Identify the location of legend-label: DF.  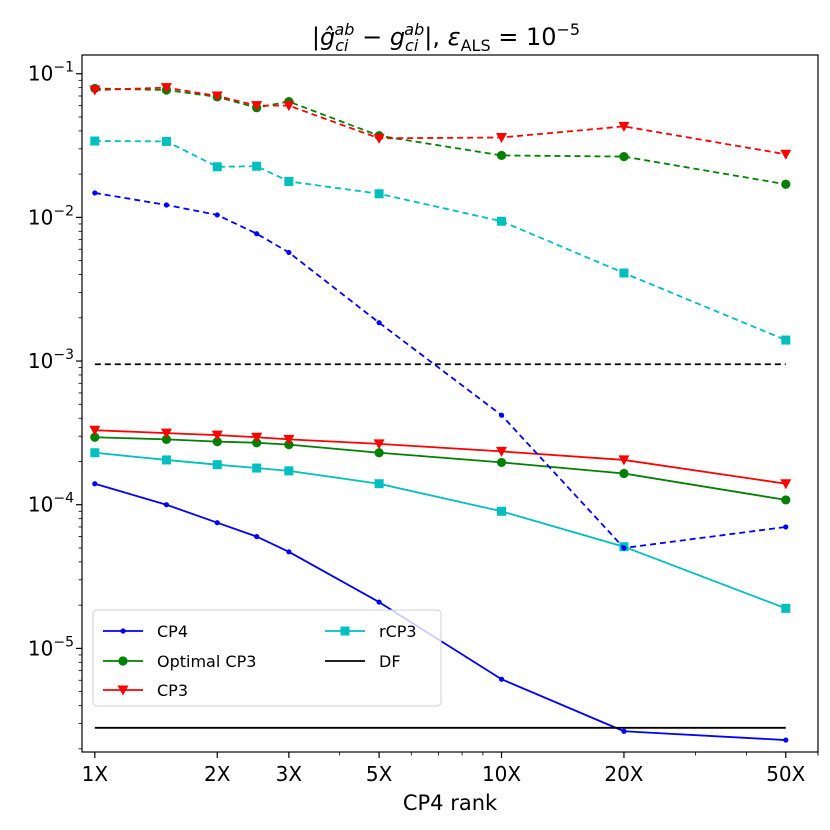
(390, 661).